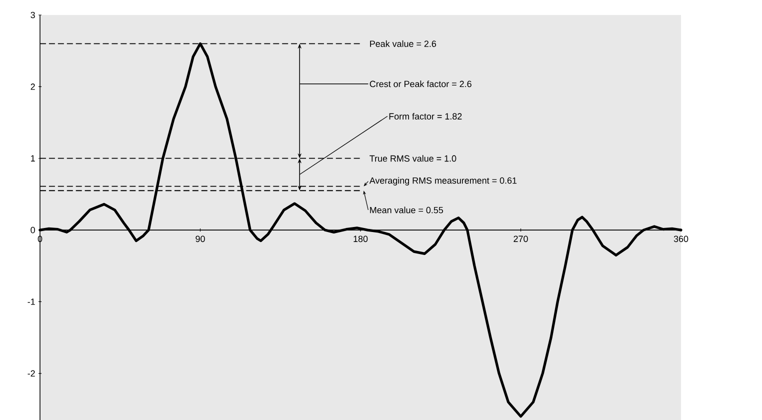 The width and height of the screenshot is (762, 420). I want to click on y-tick-label: -1, so click(31, 301).